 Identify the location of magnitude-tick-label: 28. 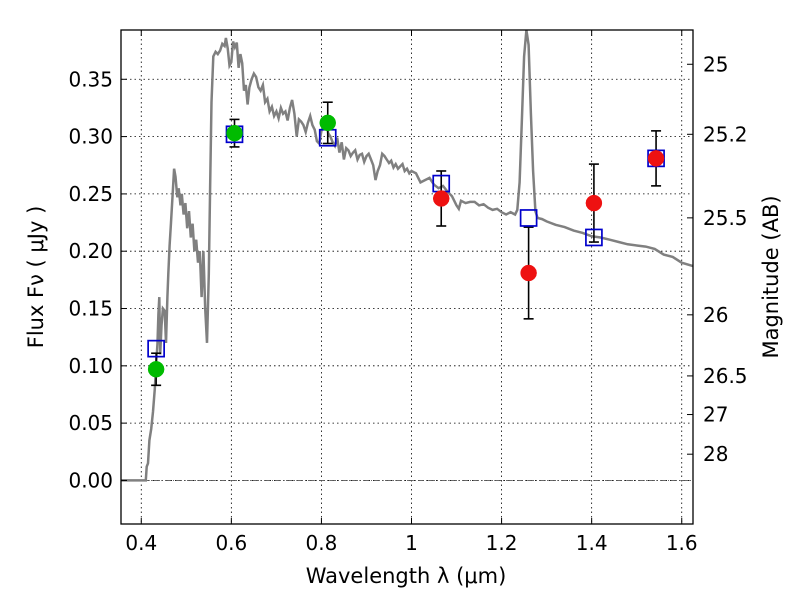
(715, 454).